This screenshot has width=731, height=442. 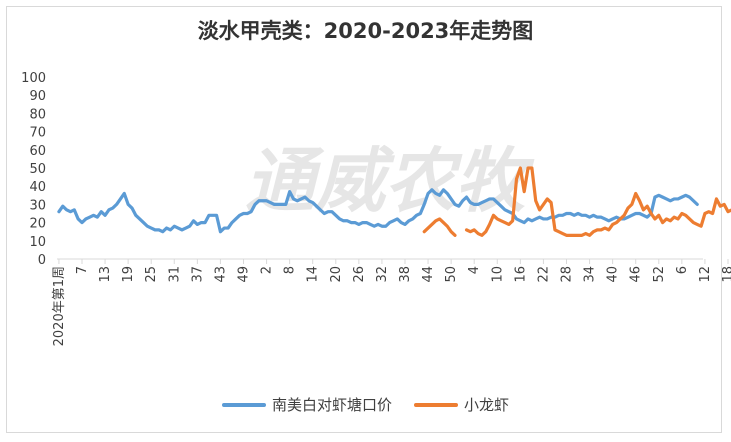 What do you see at coordinates (487, 405) in the screenshot?
I see `legend-label: 小龙虾` at bounding box center [487, 405].